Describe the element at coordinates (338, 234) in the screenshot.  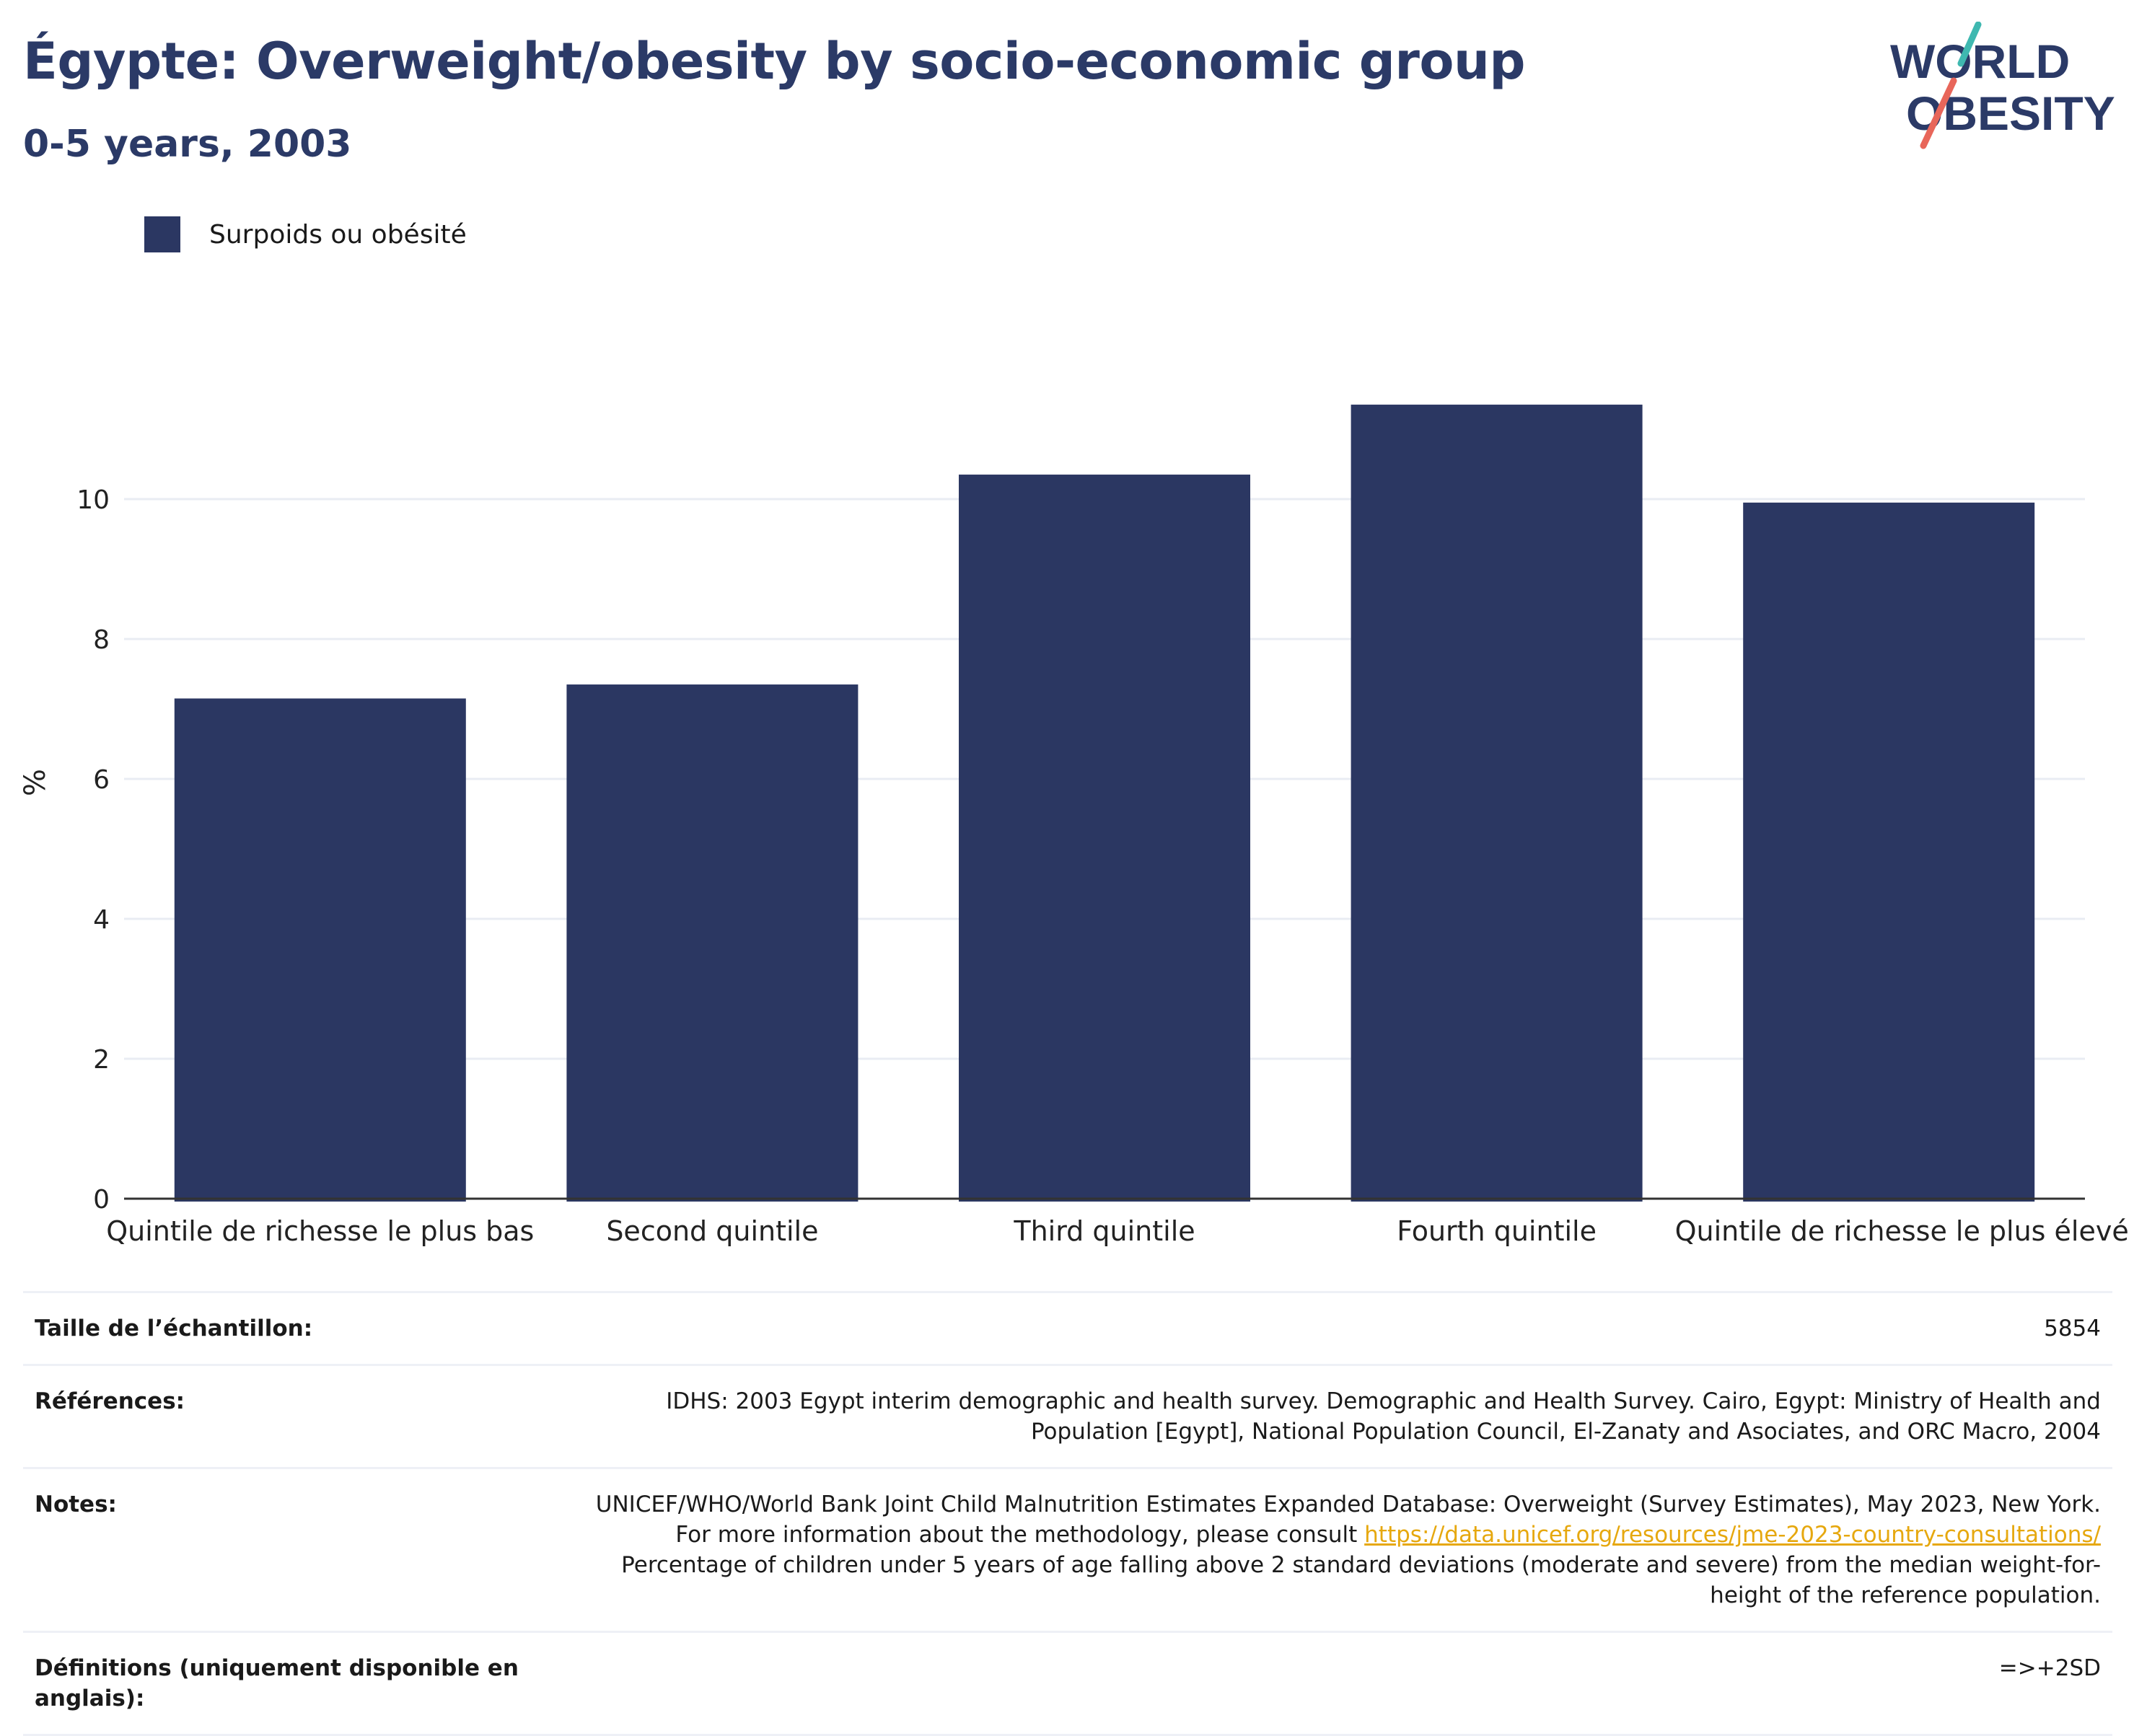
I see `legend-label: Surpoids ou obésité` at that location.